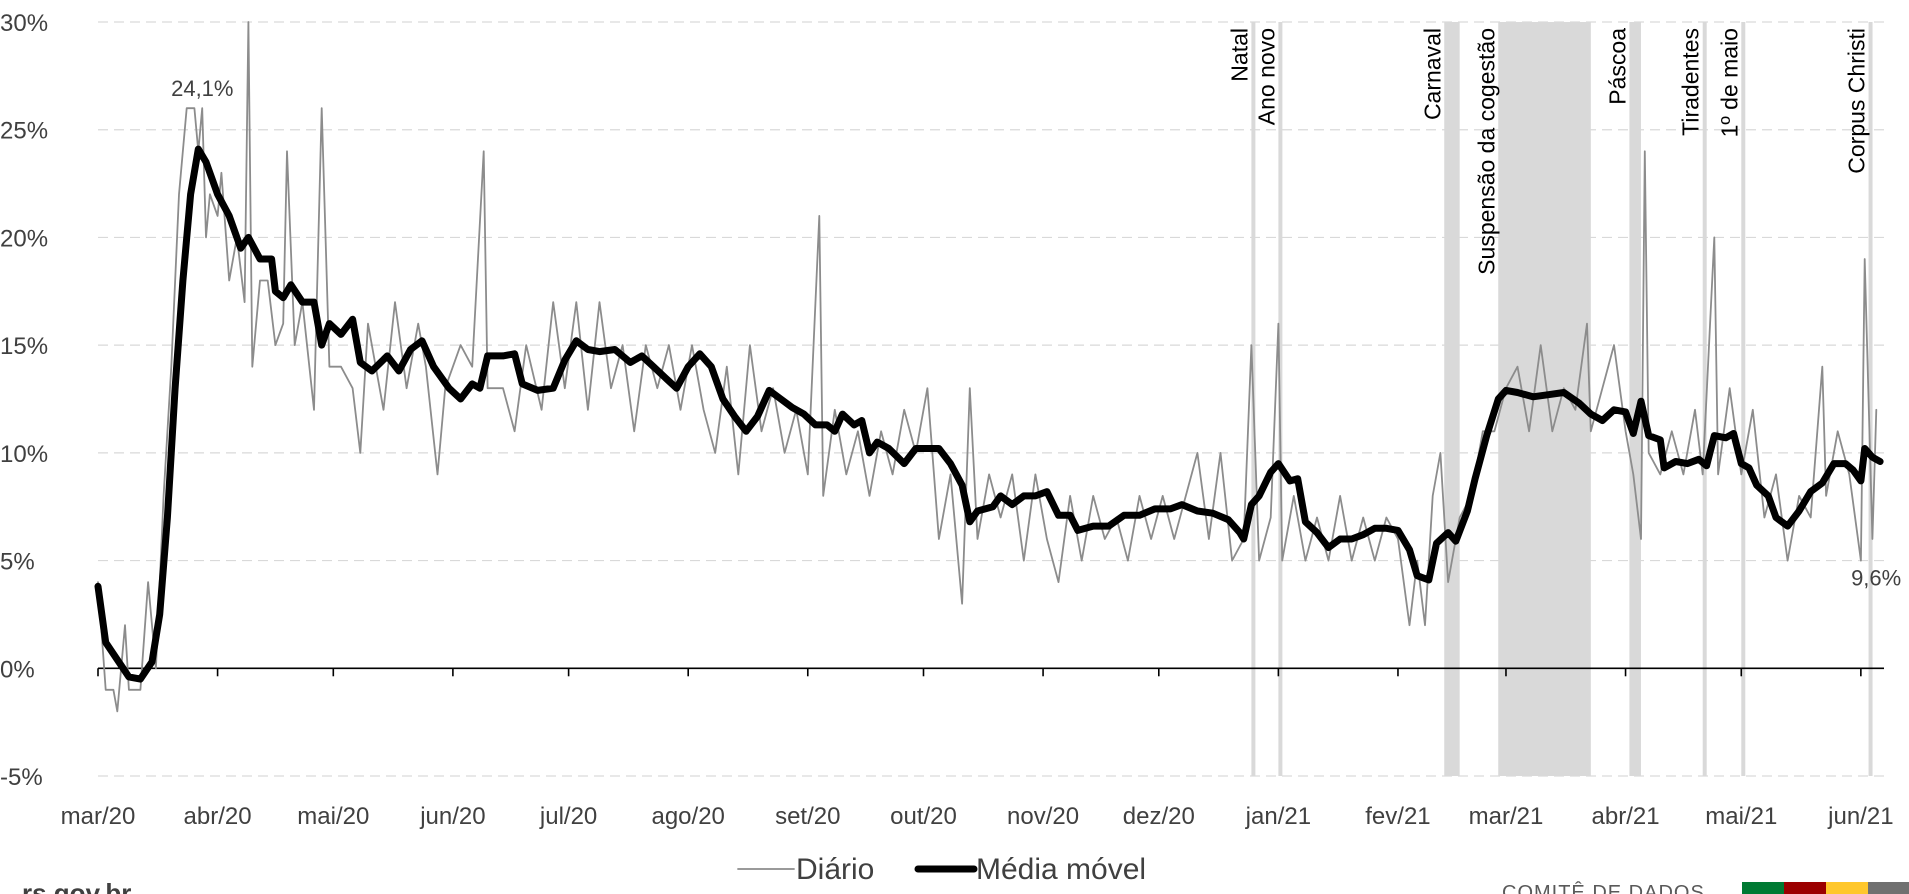  Describe the element at coordinates (1617, 66) in the screenshot. I see `event-label: Páscoa` at that location.